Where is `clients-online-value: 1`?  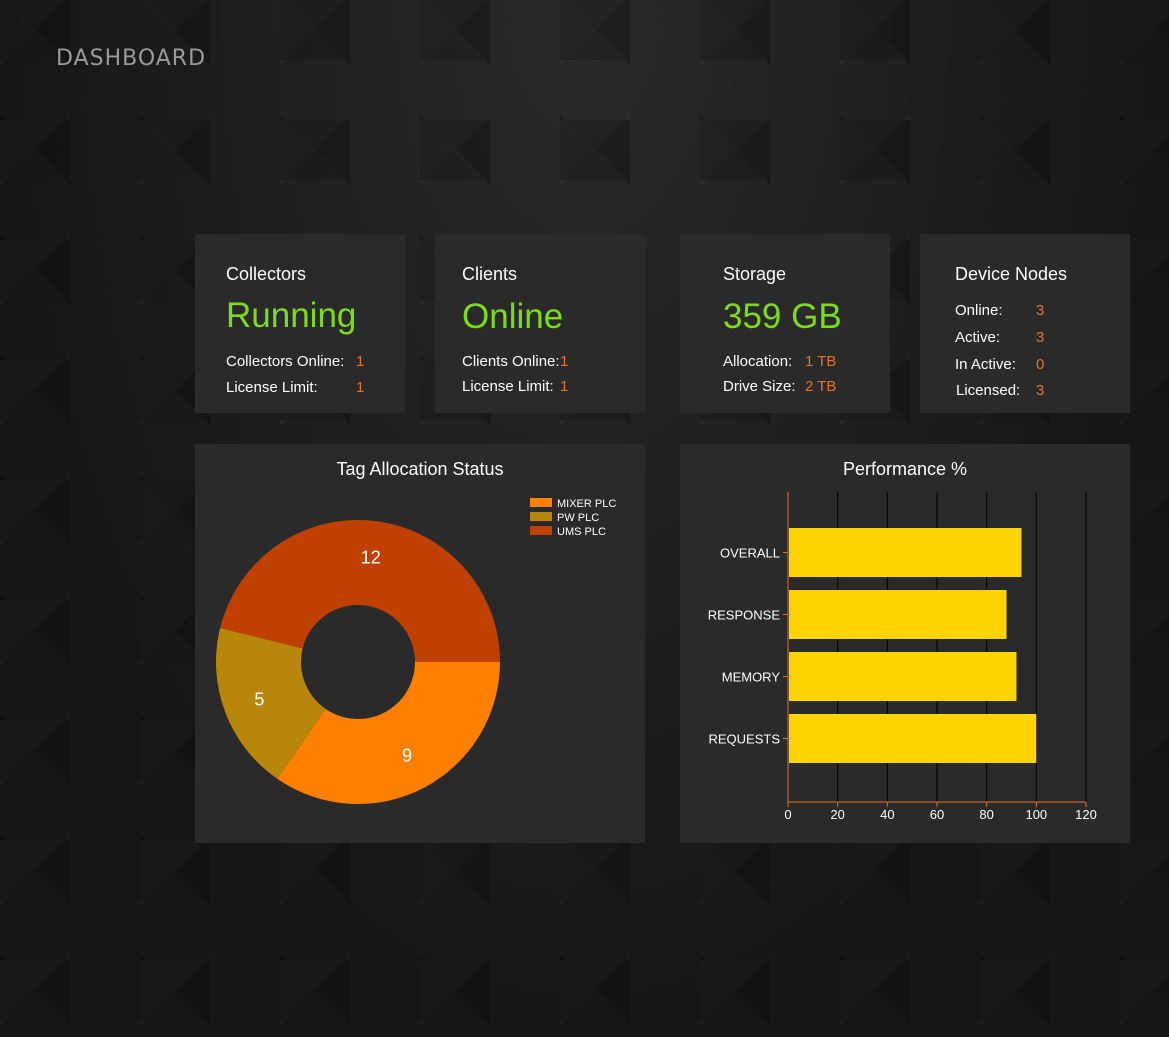
clients-online-value: 1 is located at coordinates (564, 361).